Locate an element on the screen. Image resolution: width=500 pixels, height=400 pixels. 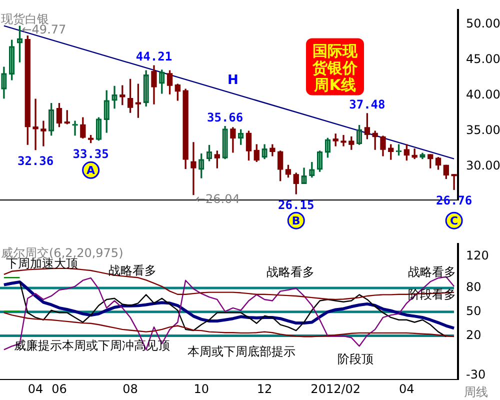
y-tick-label: 40.00 is located at coordinates (483, 95).